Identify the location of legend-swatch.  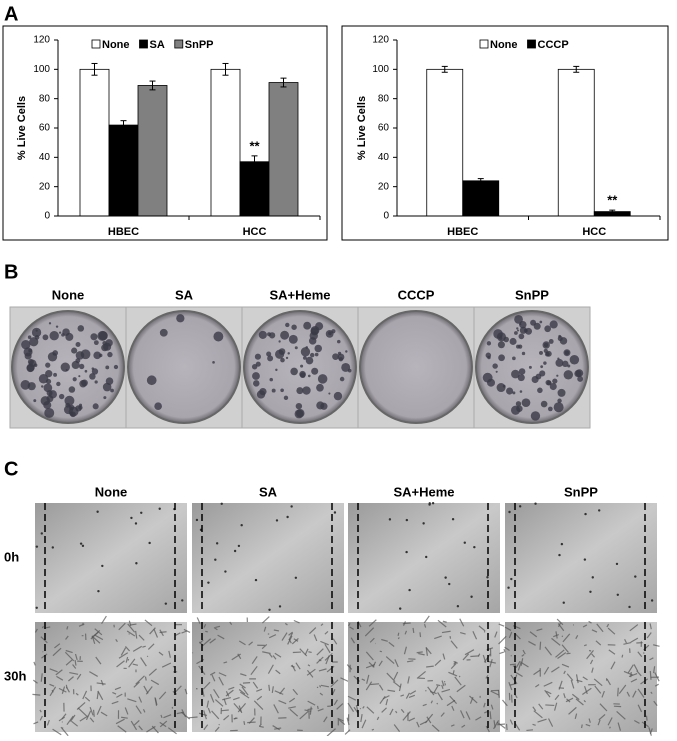
(179, 44).